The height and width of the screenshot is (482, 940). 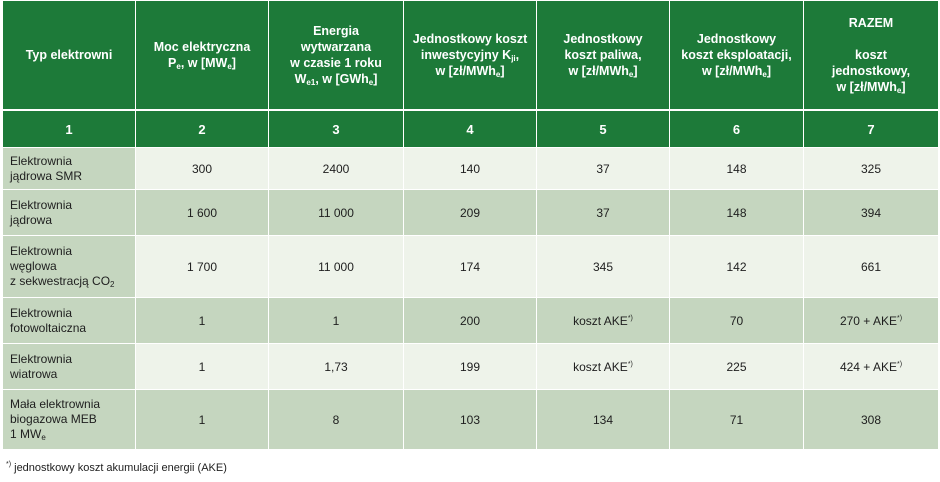 I want to click on column-number: 7, so click(x=871, y=128).